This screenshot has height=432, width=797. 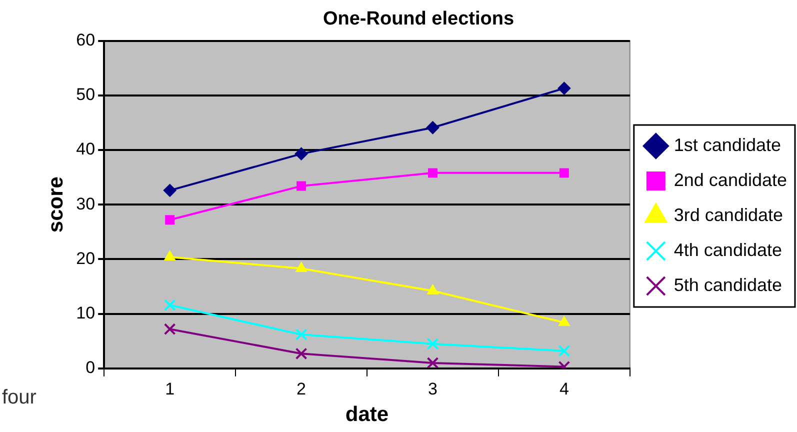 What do you see at coordinates (86, 312) in the screenshot?
I see `y-tick-label: 10` at bounding box center [86, 312].